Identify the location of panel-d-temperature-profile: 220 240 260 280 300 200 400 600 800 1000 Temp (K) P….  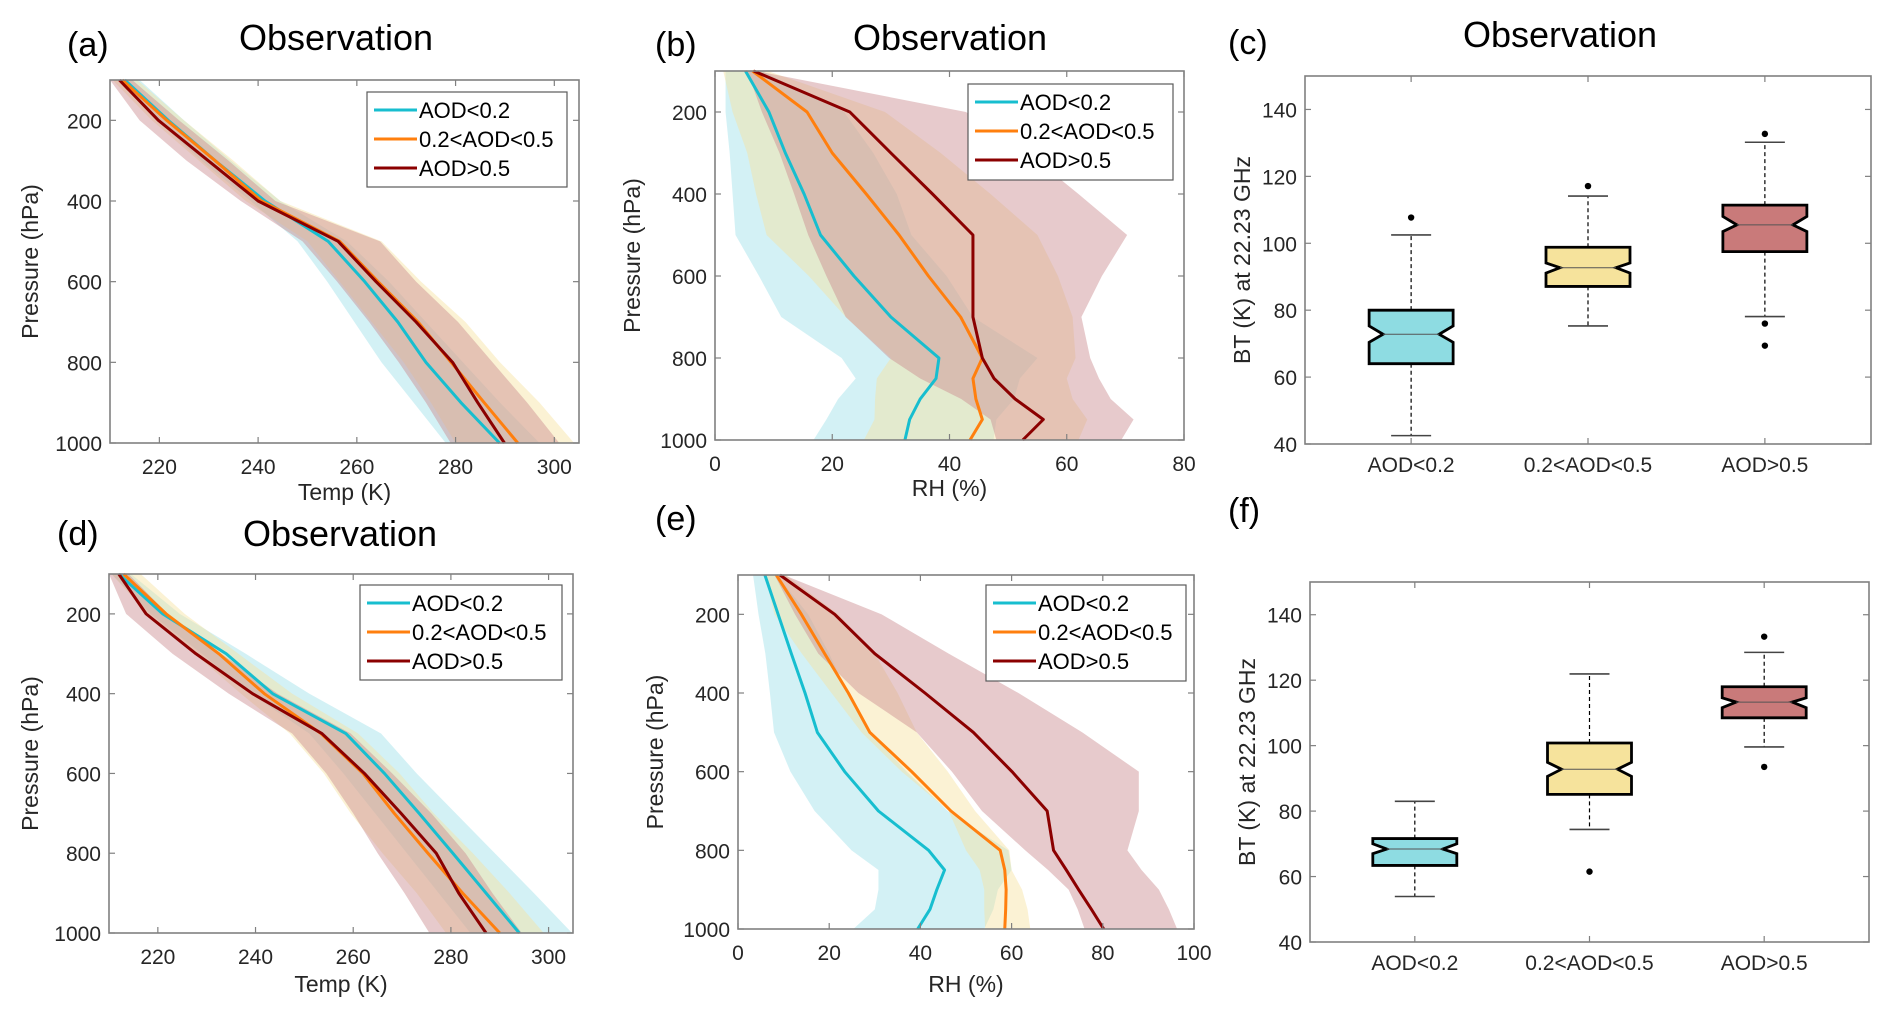
(295, 784).